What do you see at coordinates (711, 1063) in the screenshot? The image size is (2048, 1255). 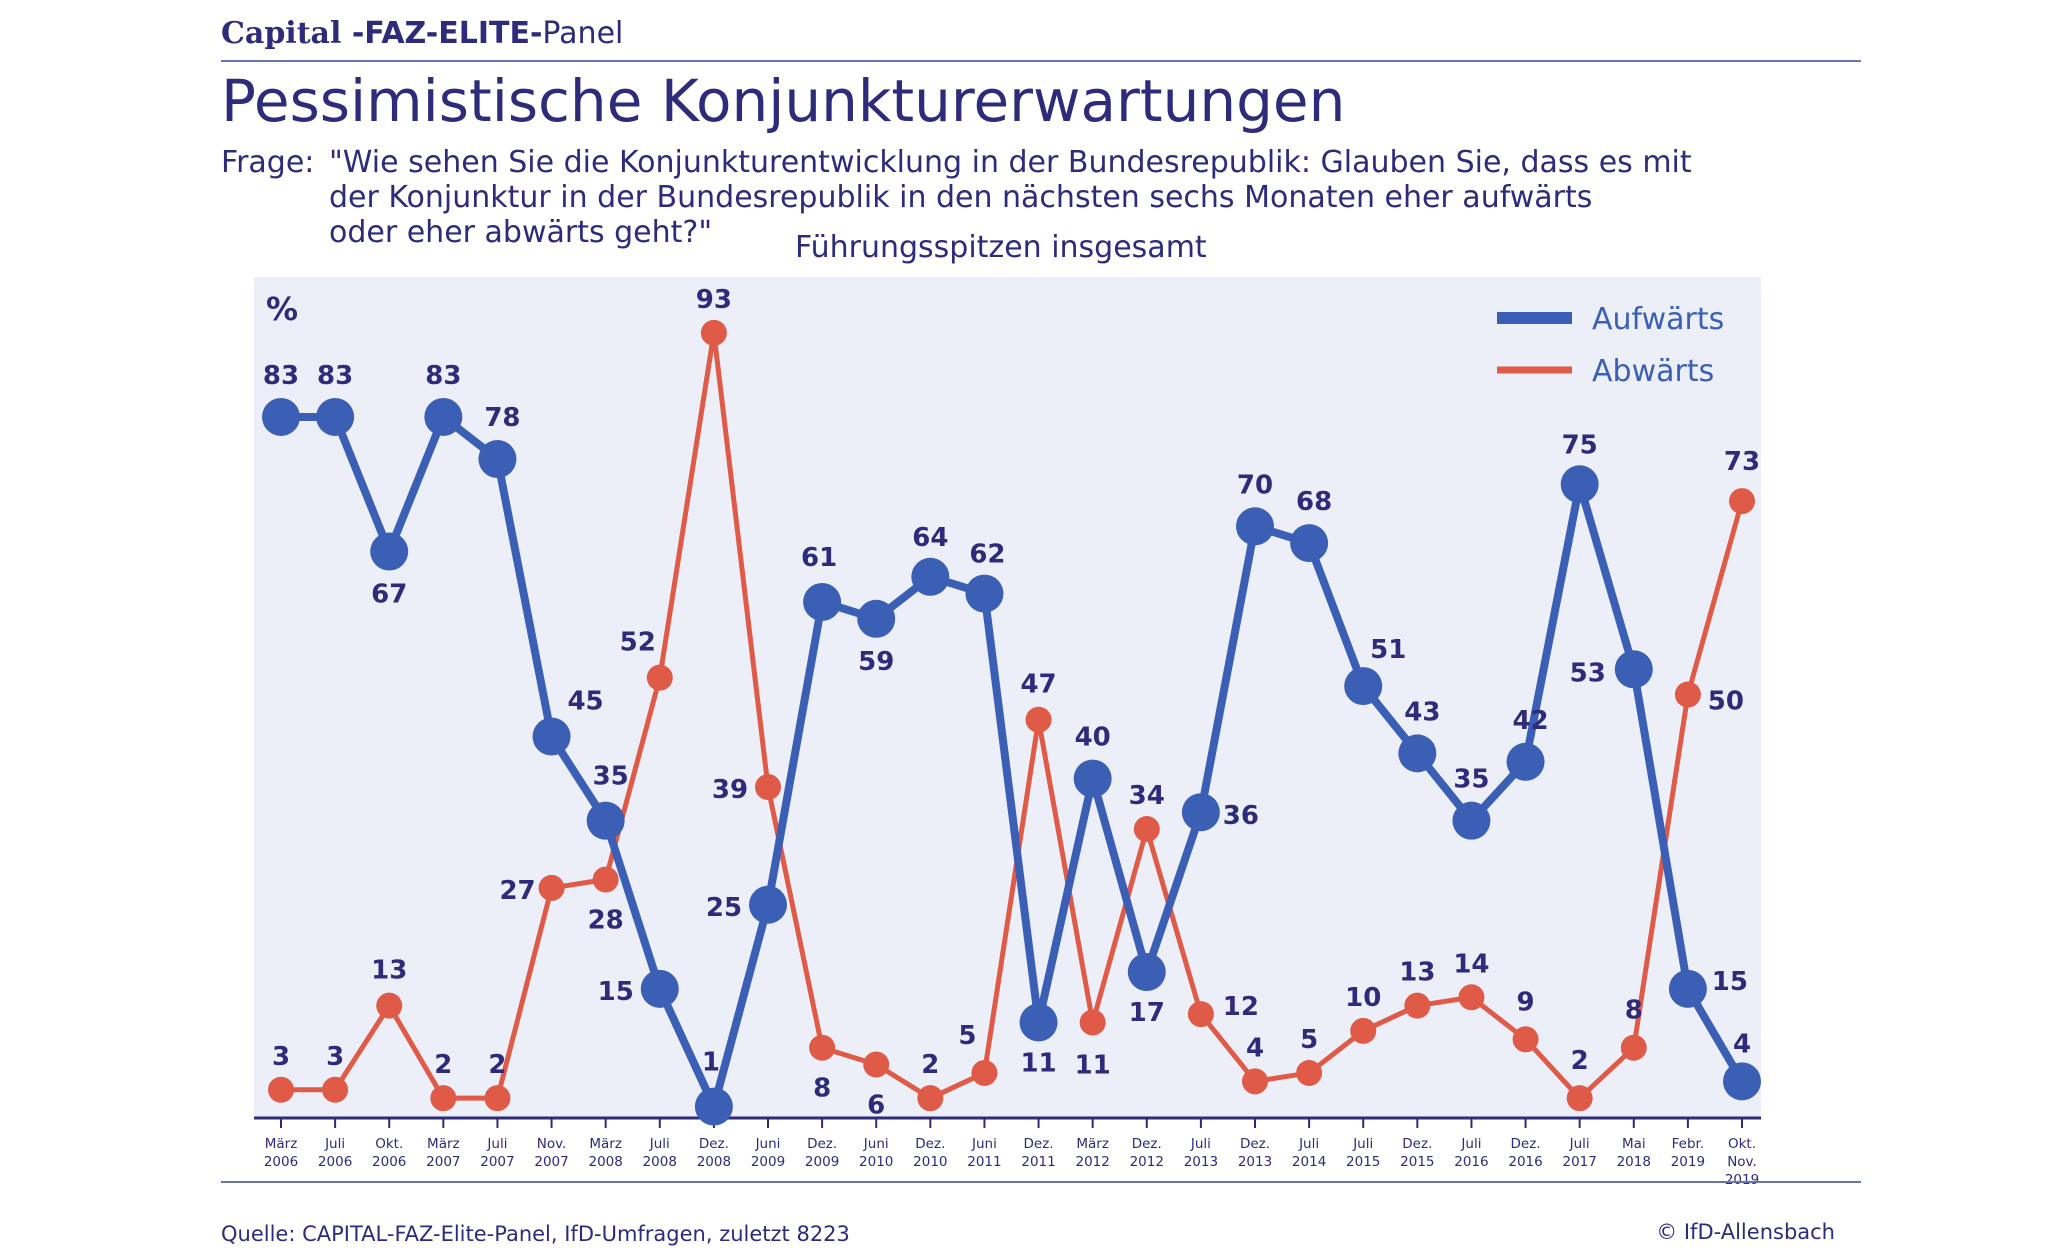 I see `data-label: 1` at bounding box center [711, 1063].